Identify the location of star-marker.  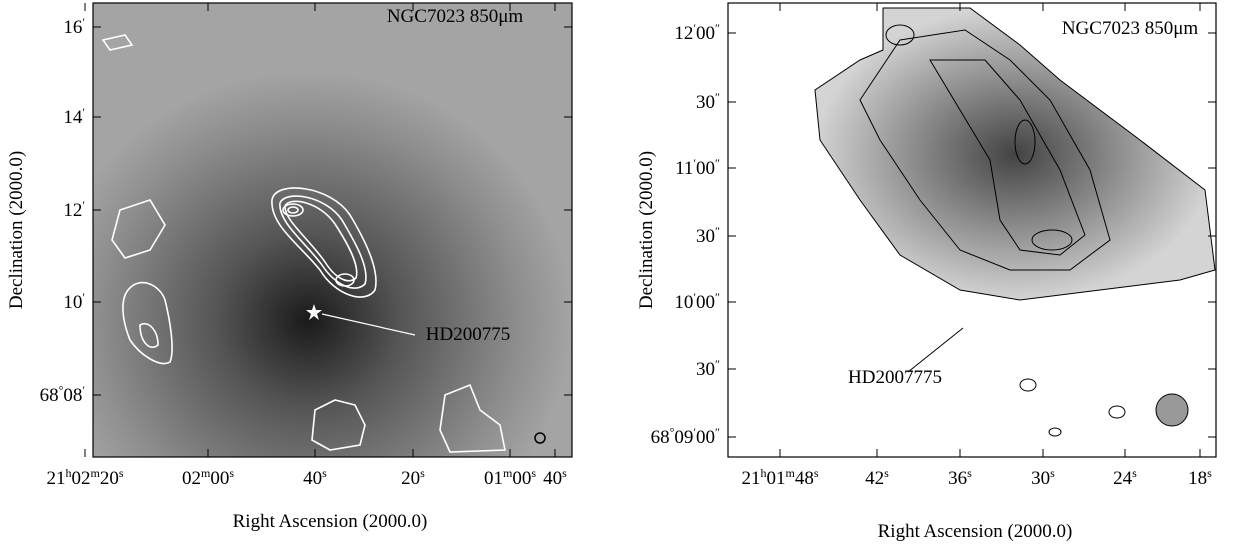
(314, 312).